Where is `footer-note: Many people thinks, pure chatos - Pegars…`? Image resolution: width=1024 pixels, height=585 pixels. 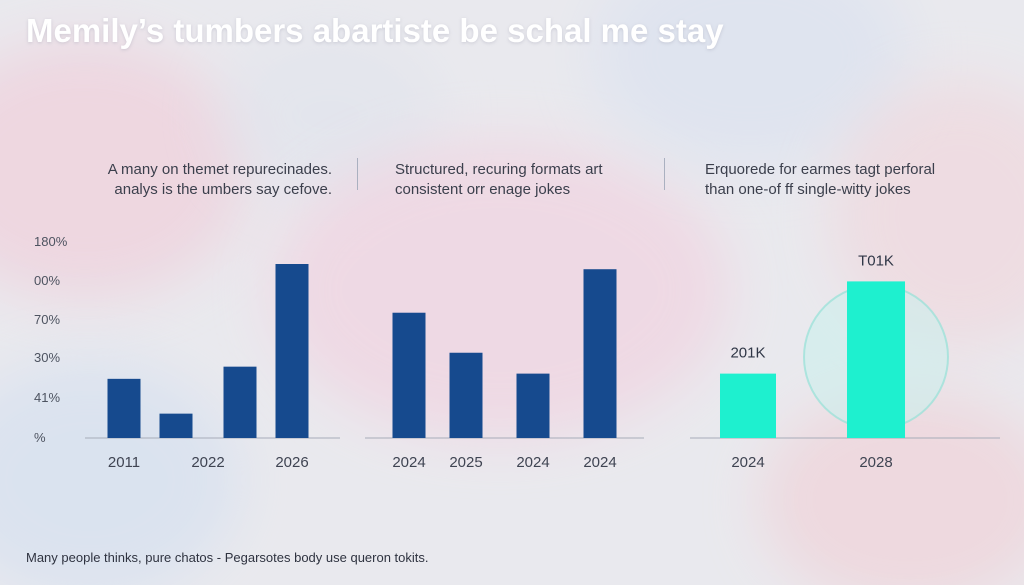 footer-note: Many people thinks, pure chatos - Pegars… is located at coordinates (227, 557).